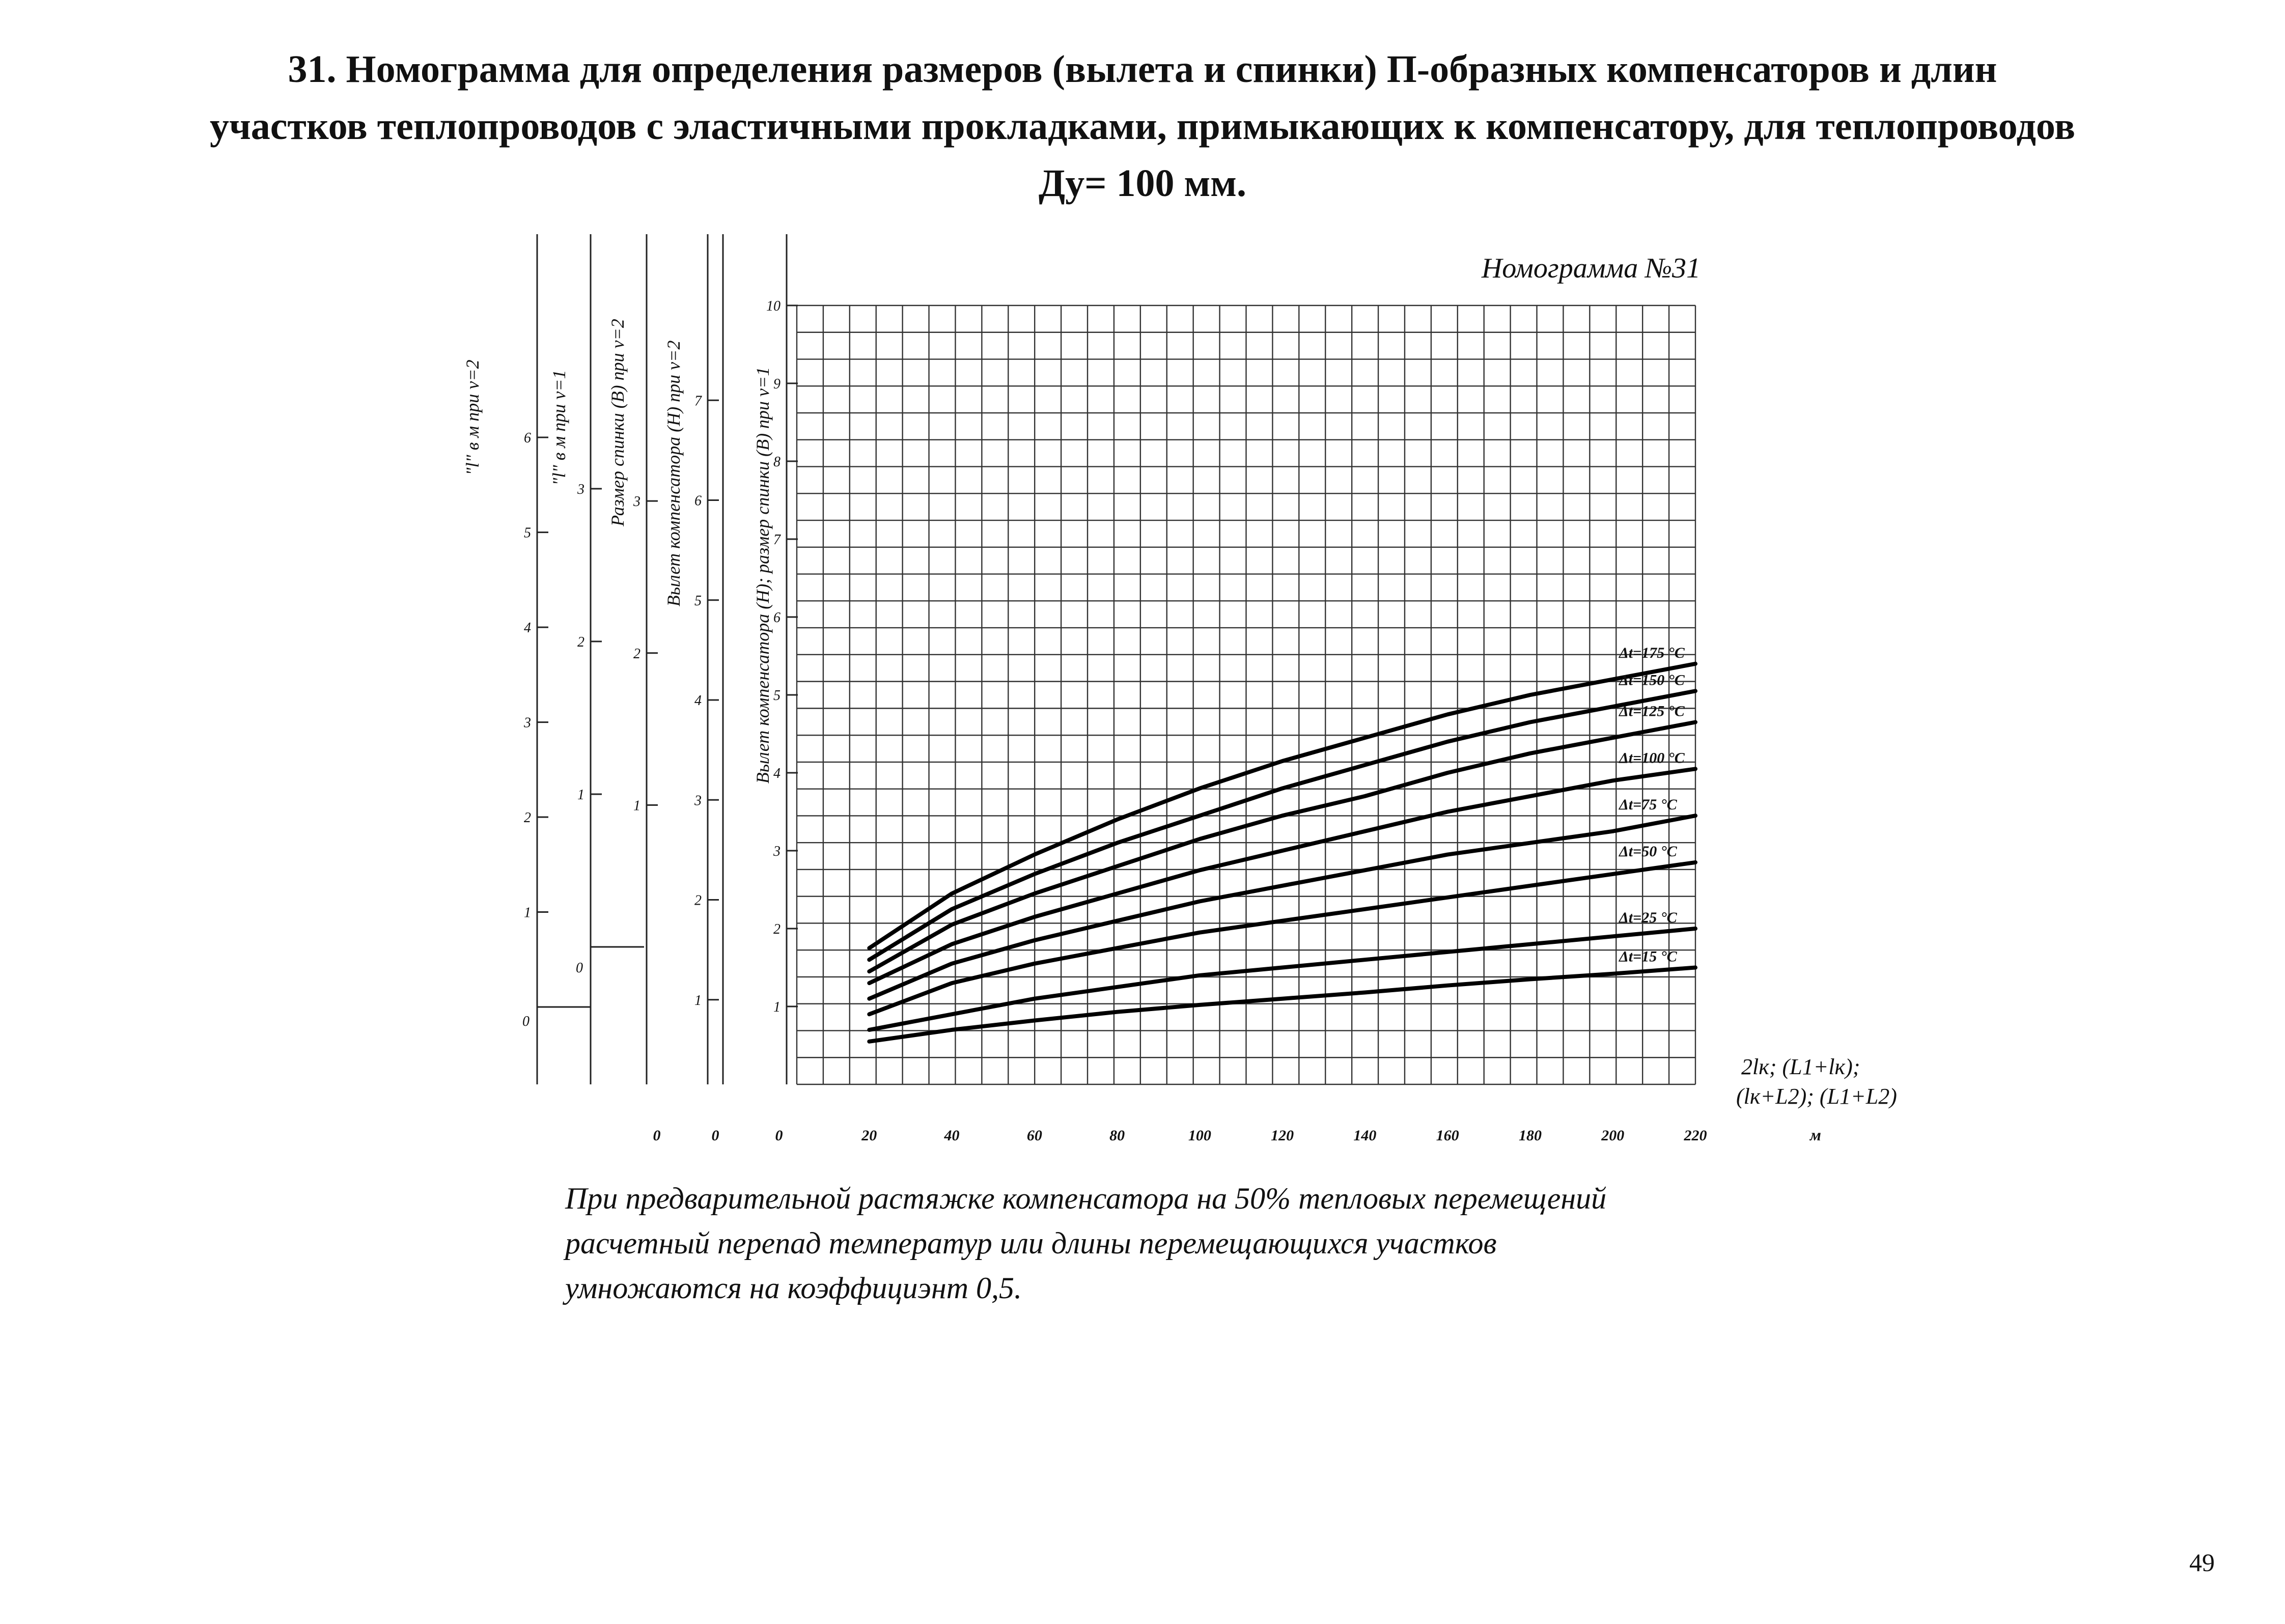 This screenshot has width=2285, height=1624. What do you see at coordinates (1448, 1135) in the screenshot?
I see `x-tick-label: 160` at bounding box center [1448, 1135].